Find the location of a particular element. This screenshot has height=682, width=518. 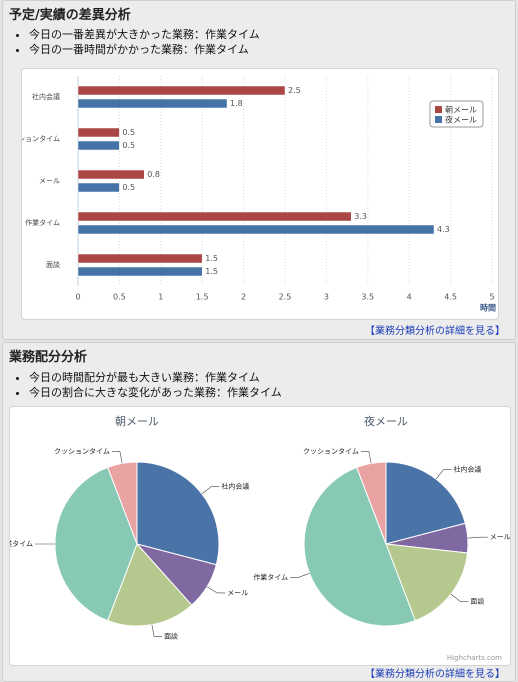

data-label: 2.5 is located at coordinates (294, 90).